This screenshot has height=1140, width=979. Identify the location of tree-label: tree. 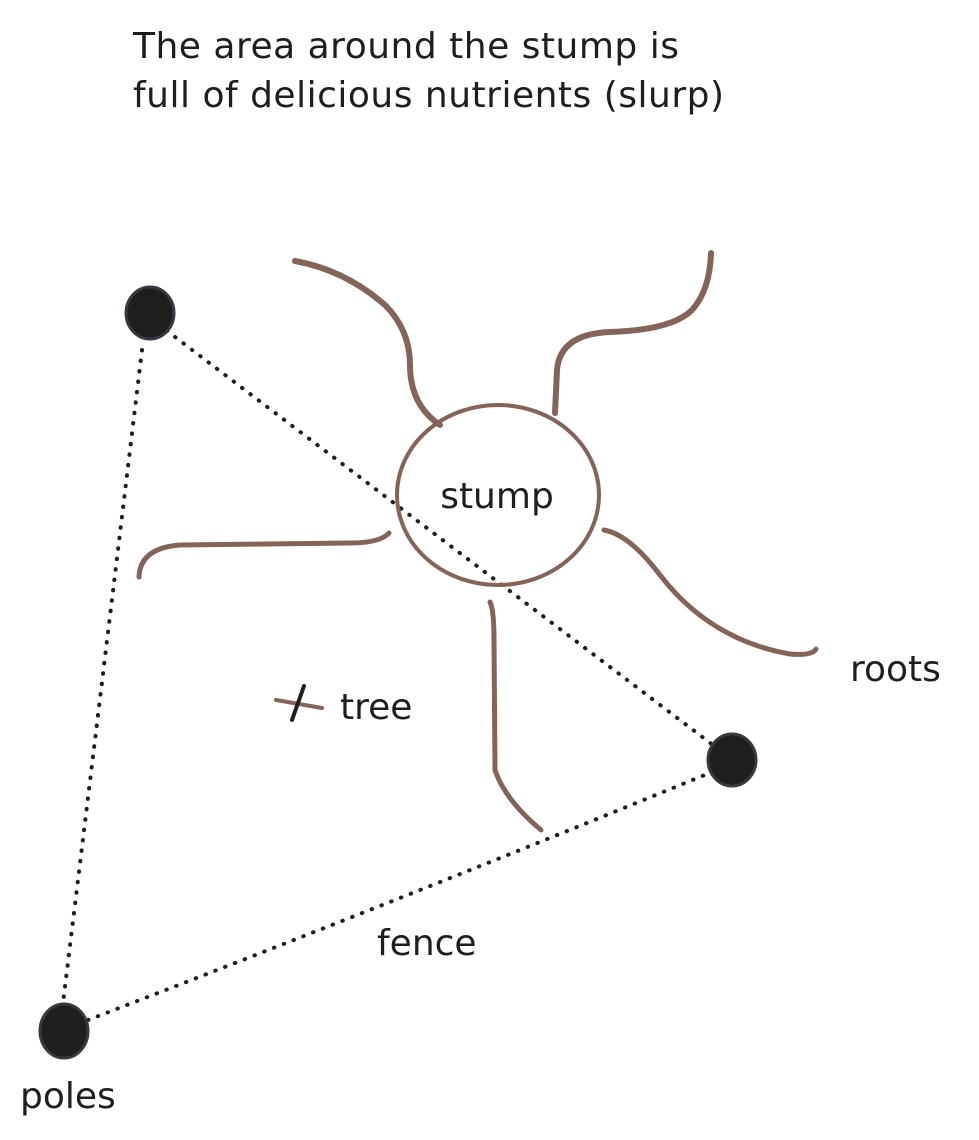
(376, 707).